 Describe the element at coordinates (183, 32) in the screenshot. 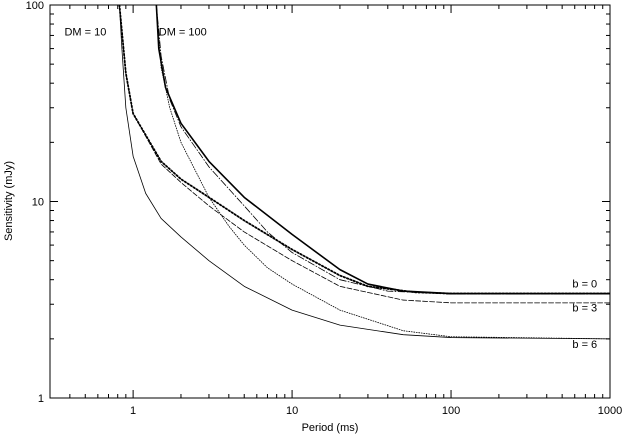

I see `annotation-label: DM = 100` at that location.